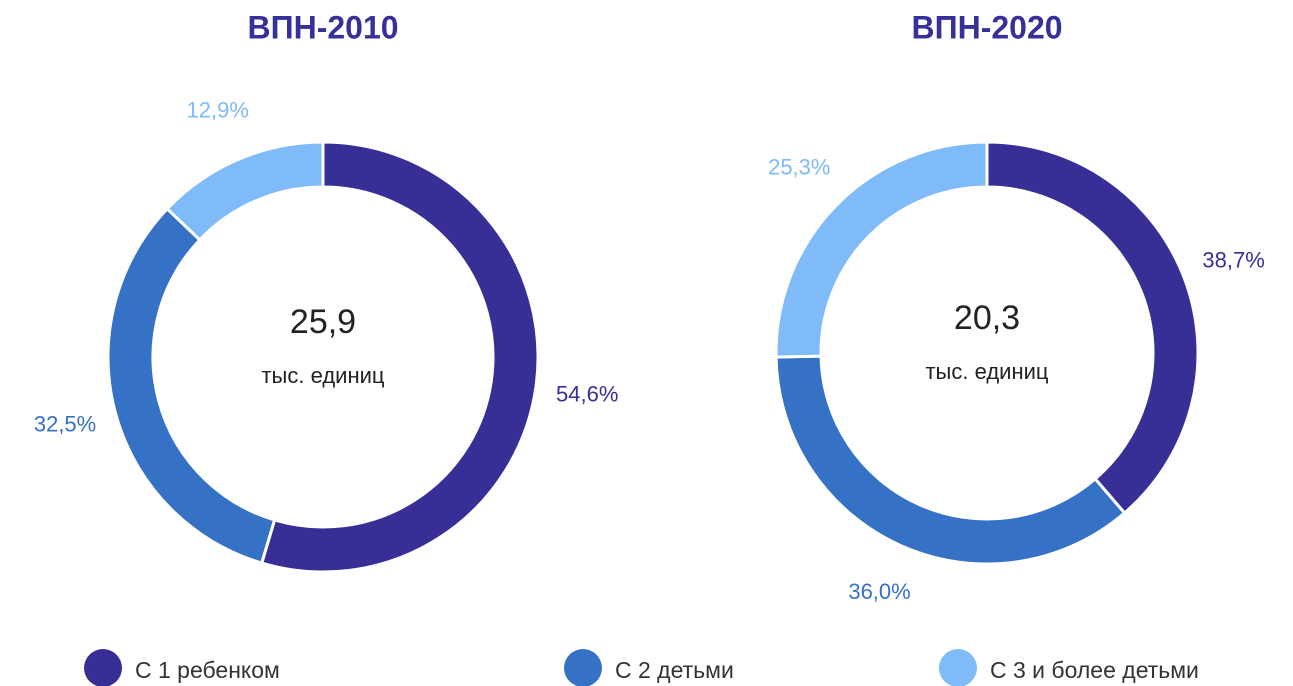 The width and height of the screenshot is (1293, 686). What do you see at coordinates (1233, 259) in the screenshot?
I see `value-label: 38,7%` at bounding box center [1233, 259].